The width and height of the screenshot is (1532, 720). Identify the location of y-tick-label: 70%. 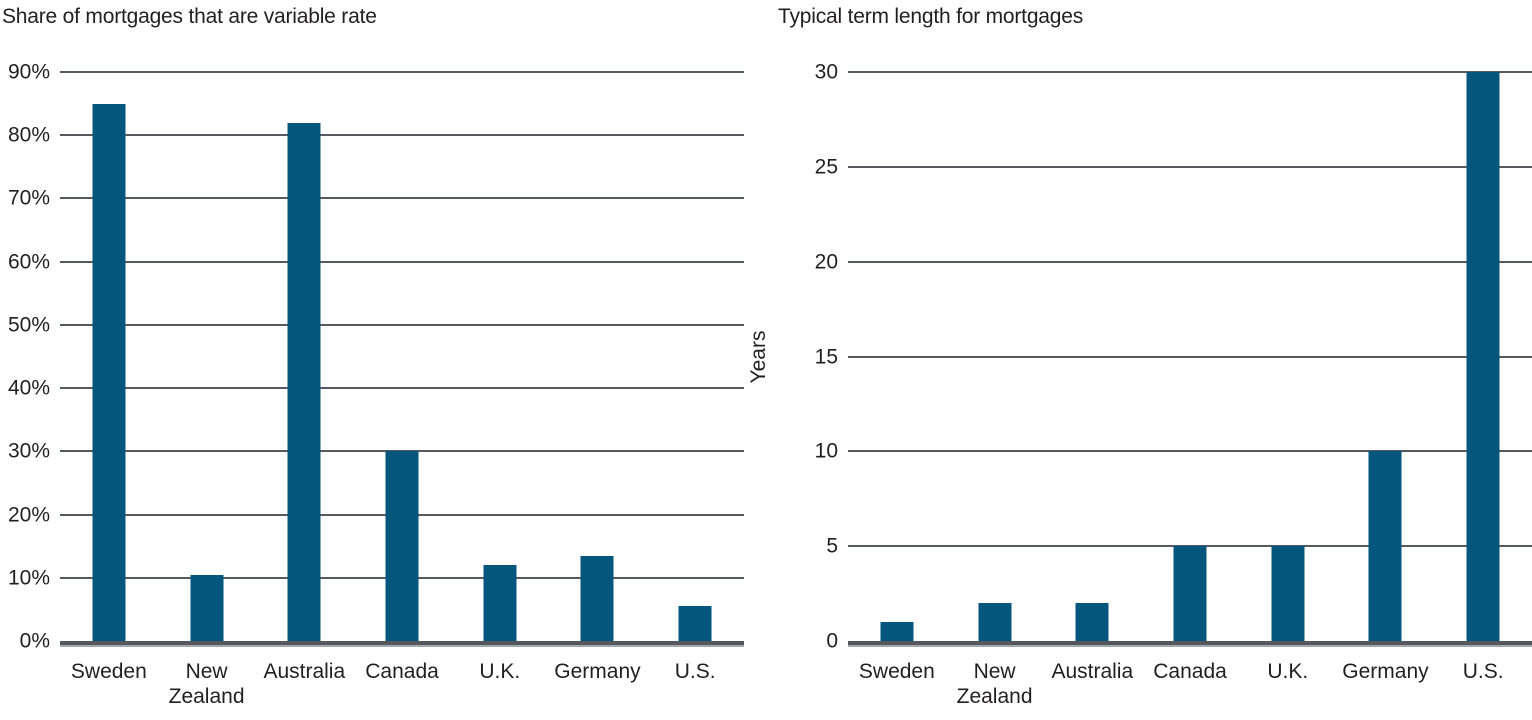
(28, 198).